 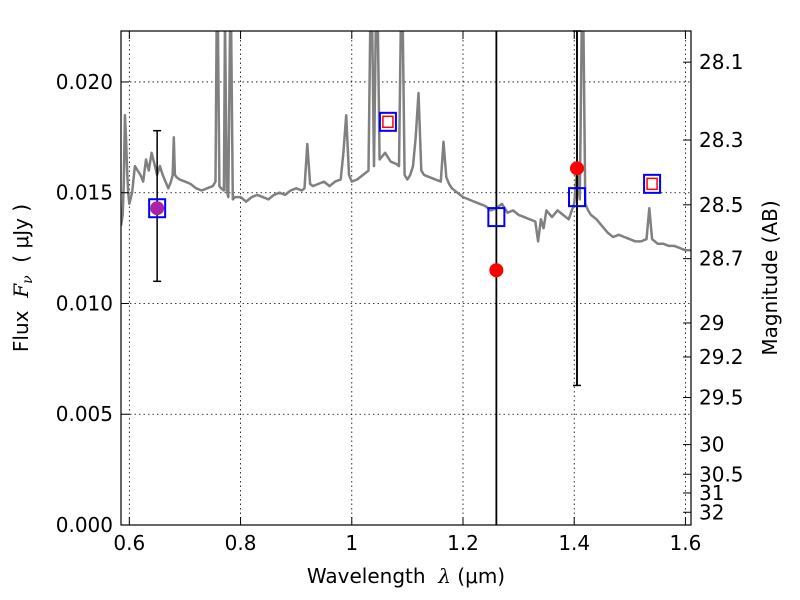 What do you see at coordinates (21, 325) in the screenshot?
I see `y-axis-title-prefix: Flux` at bounding box center [21, 325].